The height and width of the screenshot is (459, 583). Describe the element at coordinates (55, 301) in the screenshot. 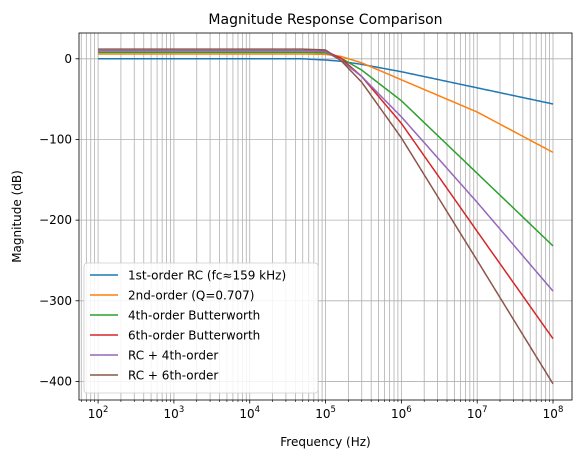

I see `y-tick-label: −300` at that location.